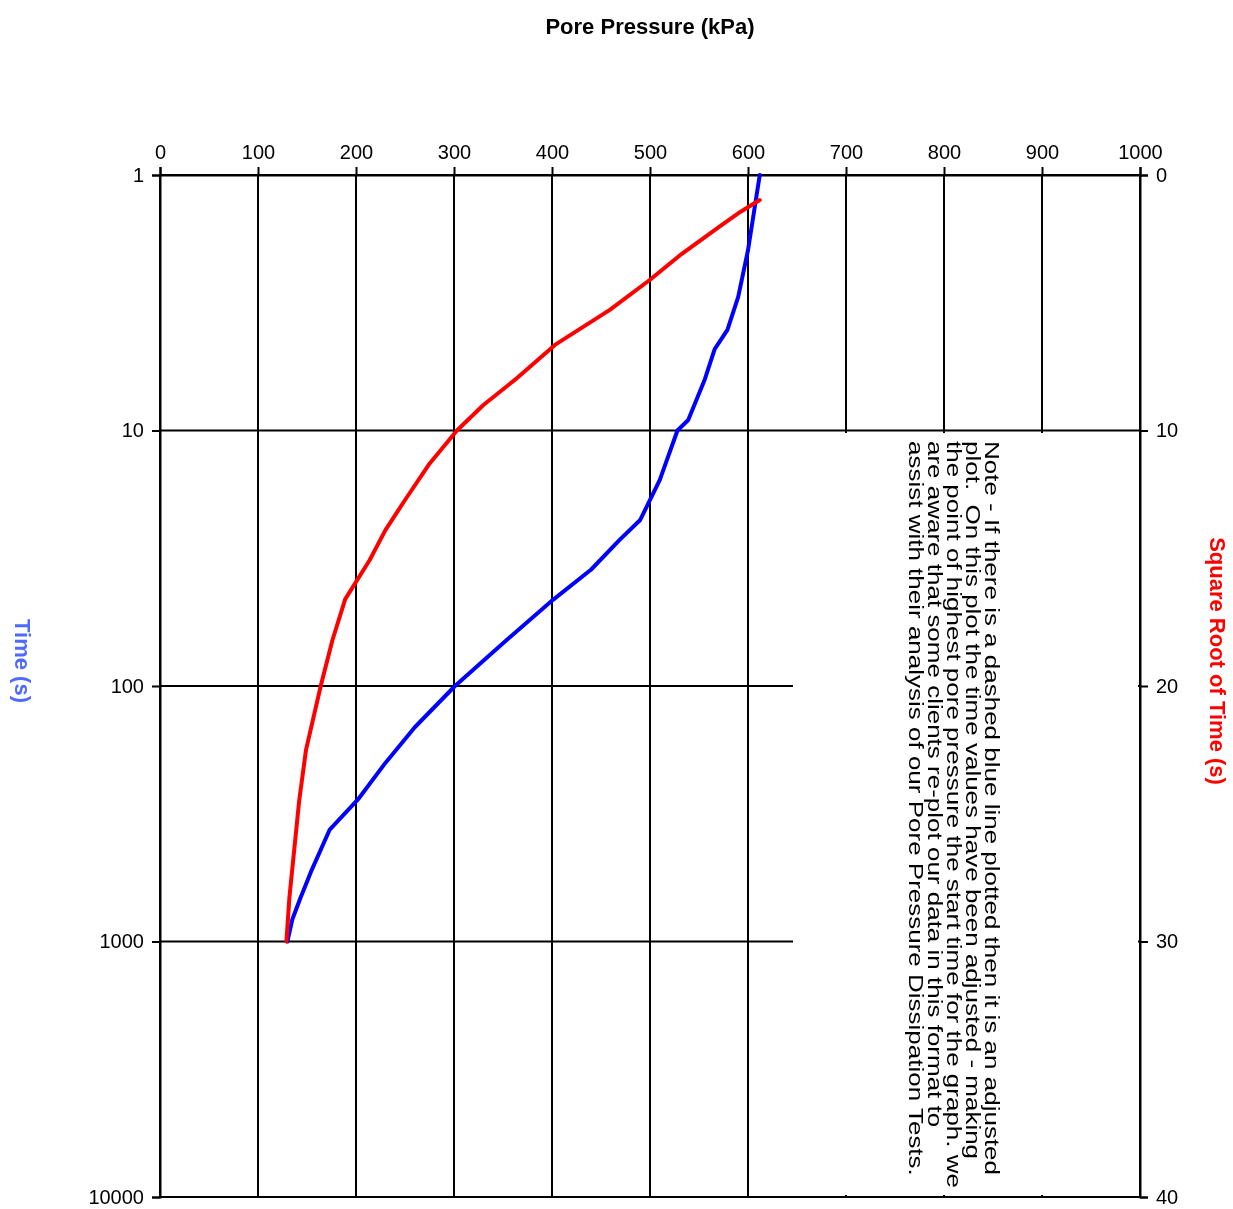  Describe the element at coordinates (116, 1196) in the screenshot. I see `y-tick-label: 10000` at that location.